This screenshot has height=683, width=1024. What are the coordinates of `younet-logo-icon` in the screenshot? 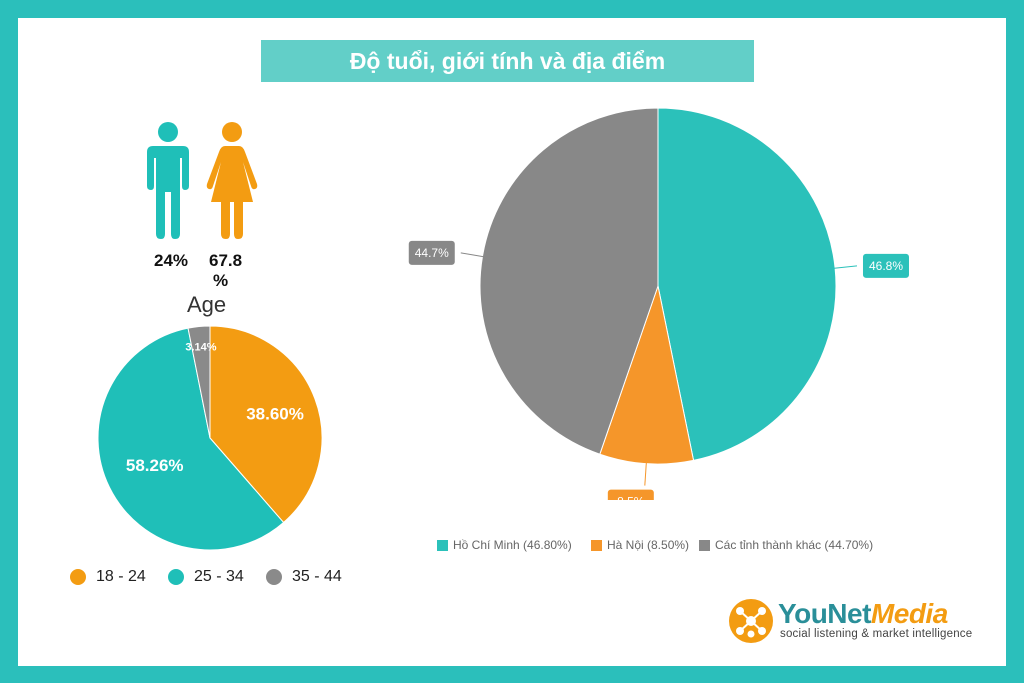 It's located at (751, 621).